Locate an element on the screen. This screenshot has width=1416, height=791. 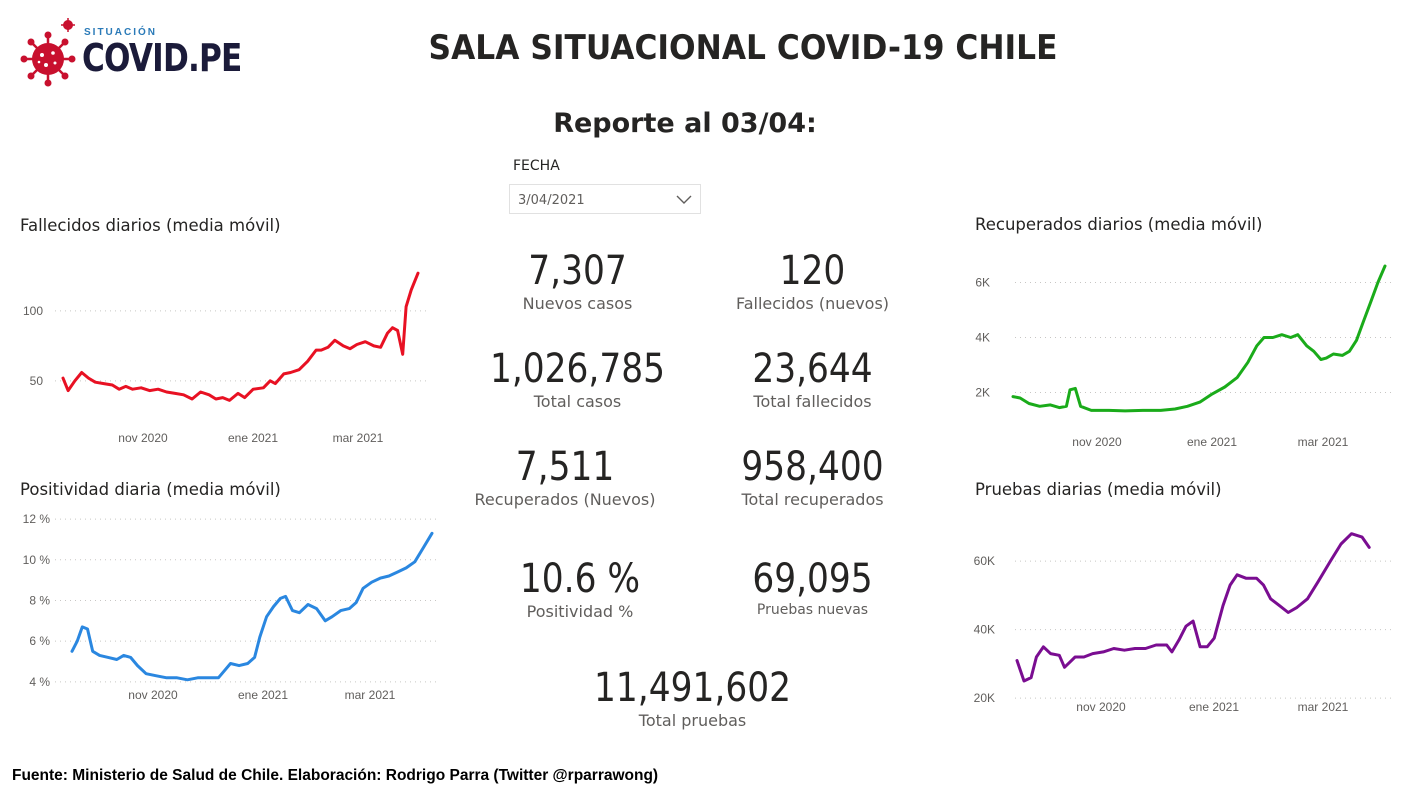
kpi-fallecidos-nuevos: 120 Fallecidos (nuevos) is located at coordinates (812, 280).